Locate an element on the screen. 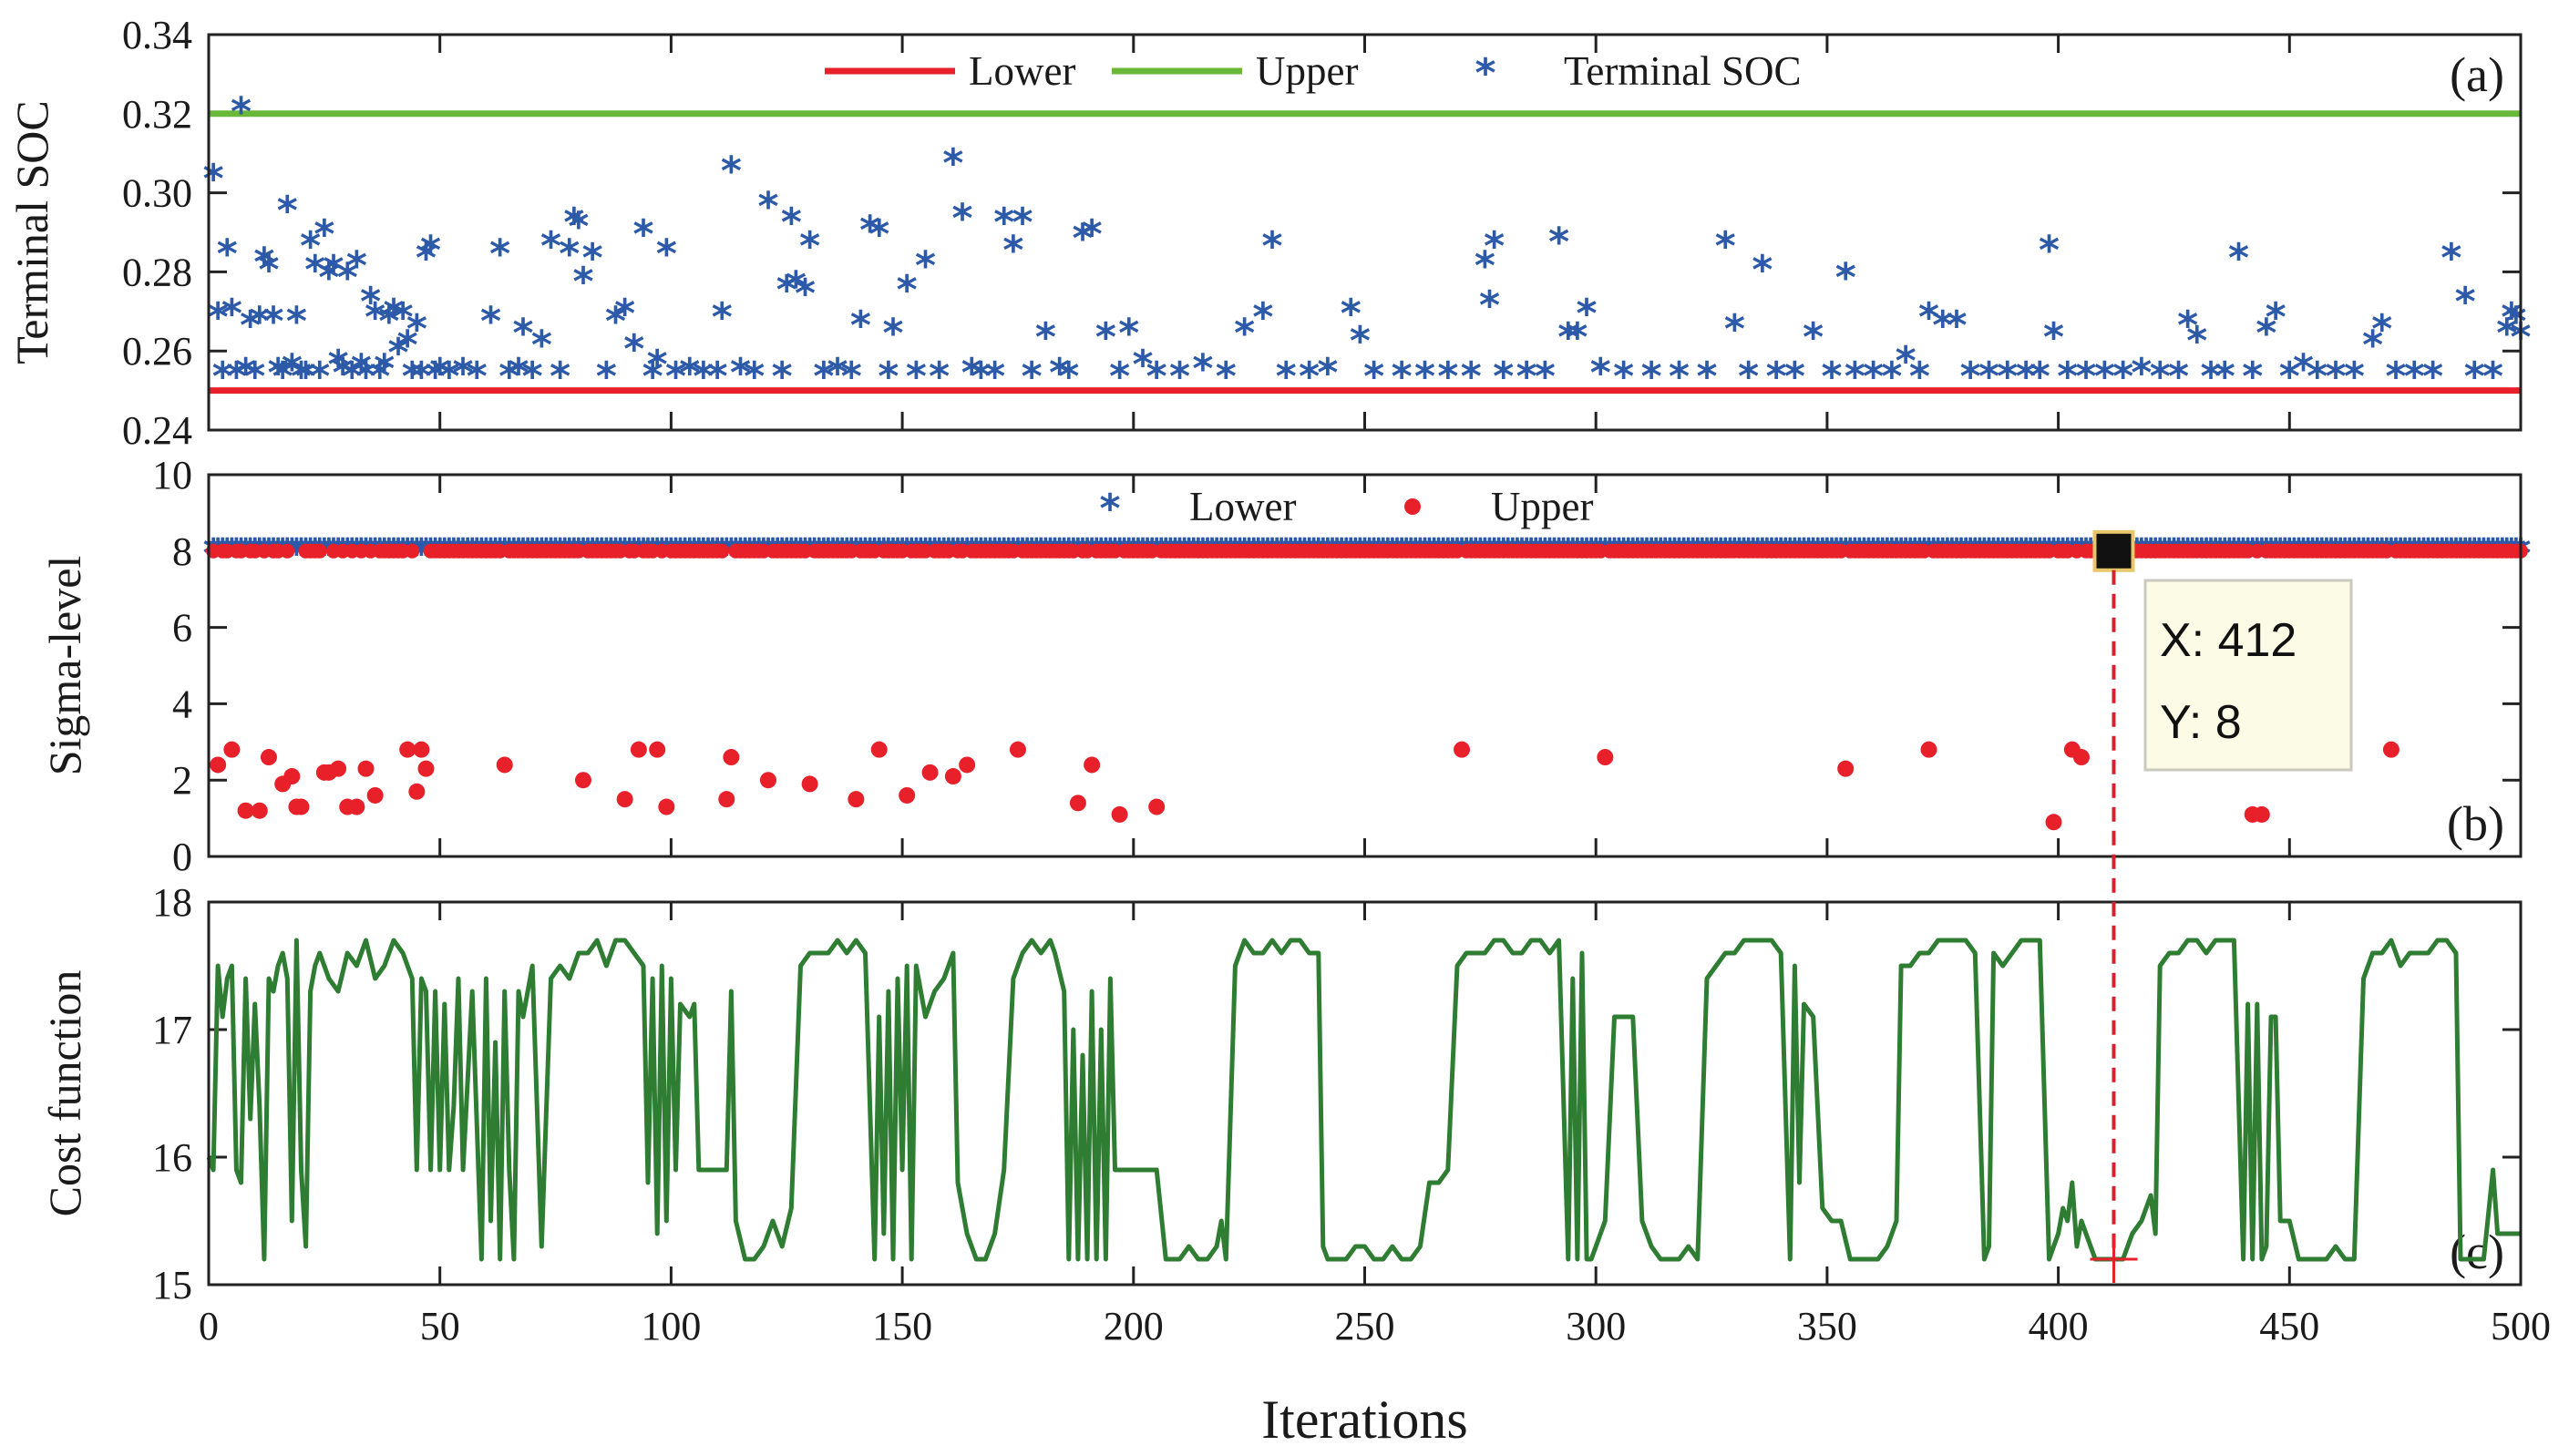 Image resolution: width=2569 pixels, height=1456 pixels. legend-label-lower: Lower is located at coordinates (1022, 71).